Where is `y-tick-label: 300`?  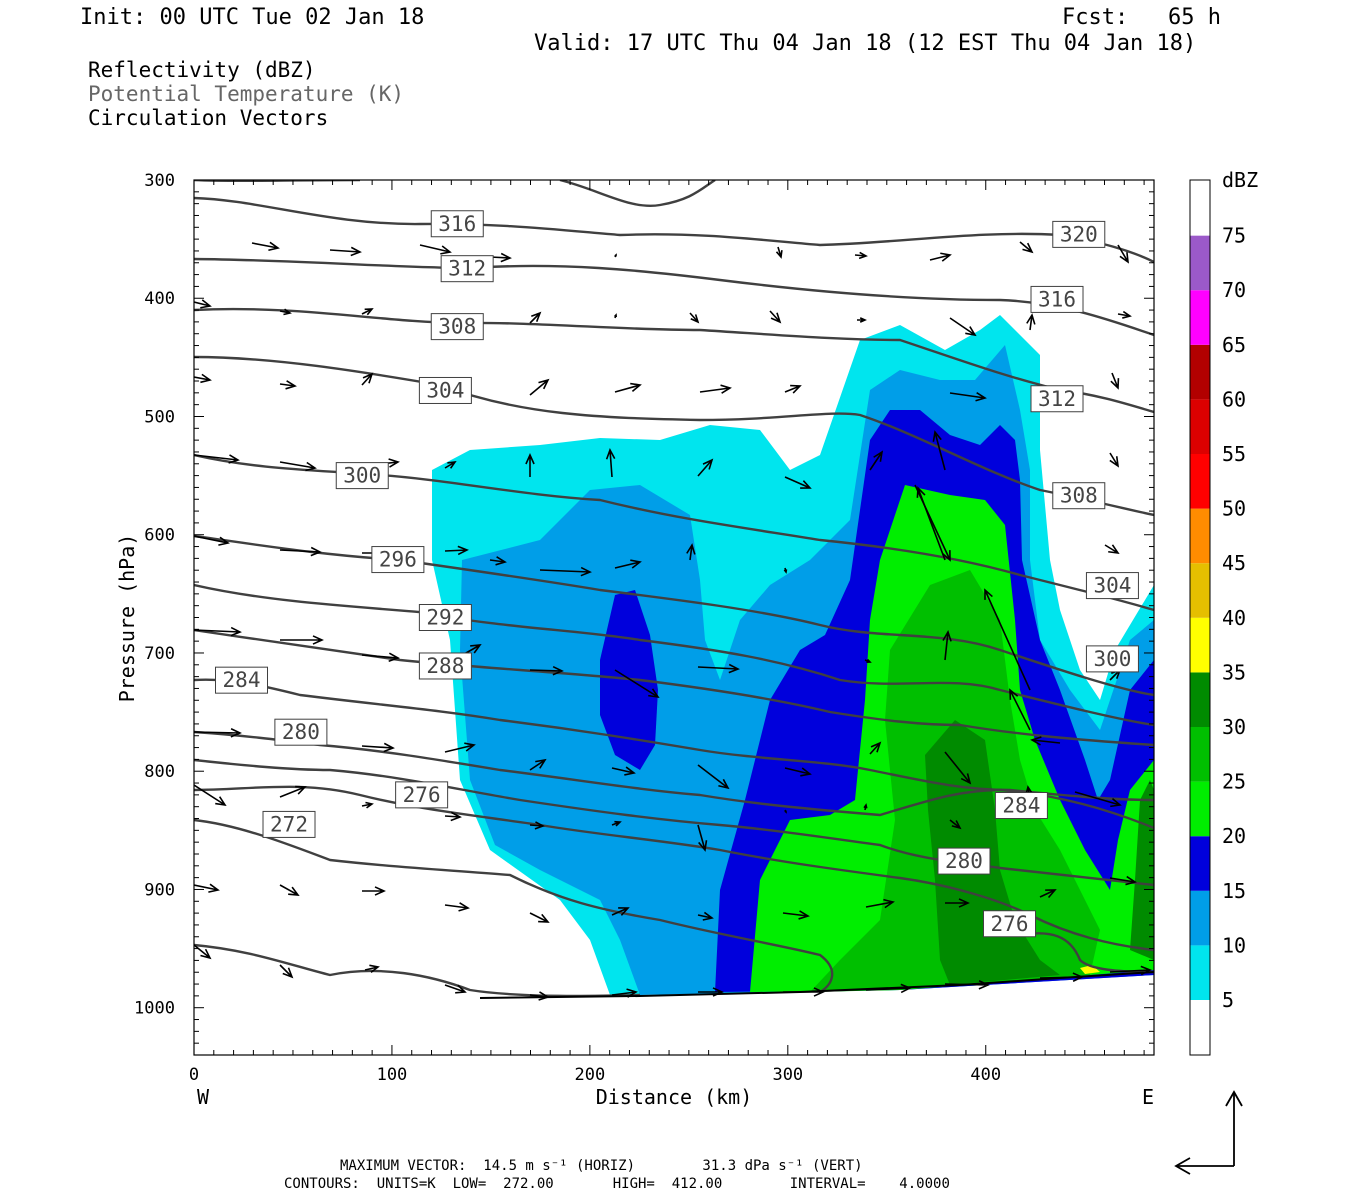
y-tick-label: 300 is located at coordinates (159, 181).